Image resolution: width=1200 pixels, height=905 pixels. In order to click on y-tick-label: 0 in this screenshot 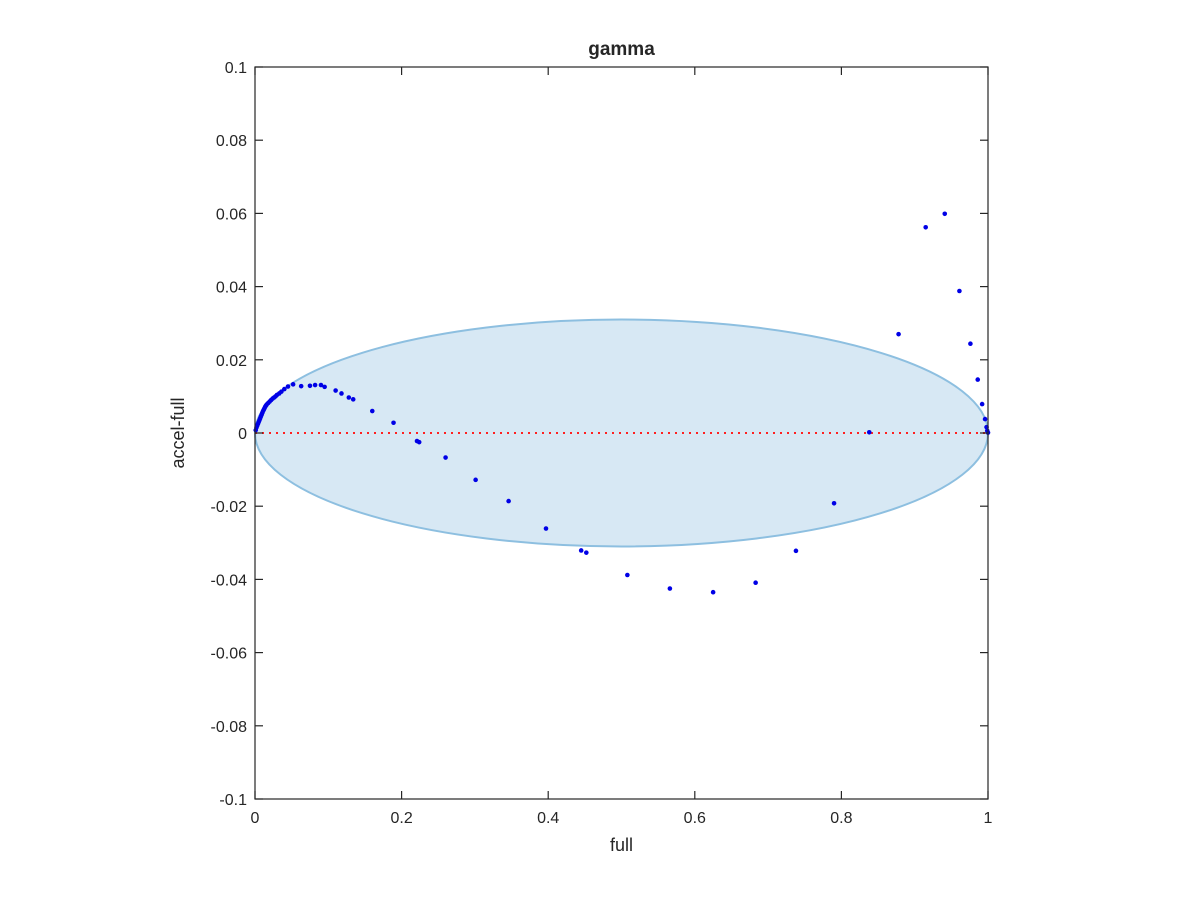, I will do `click(242, 434)`.